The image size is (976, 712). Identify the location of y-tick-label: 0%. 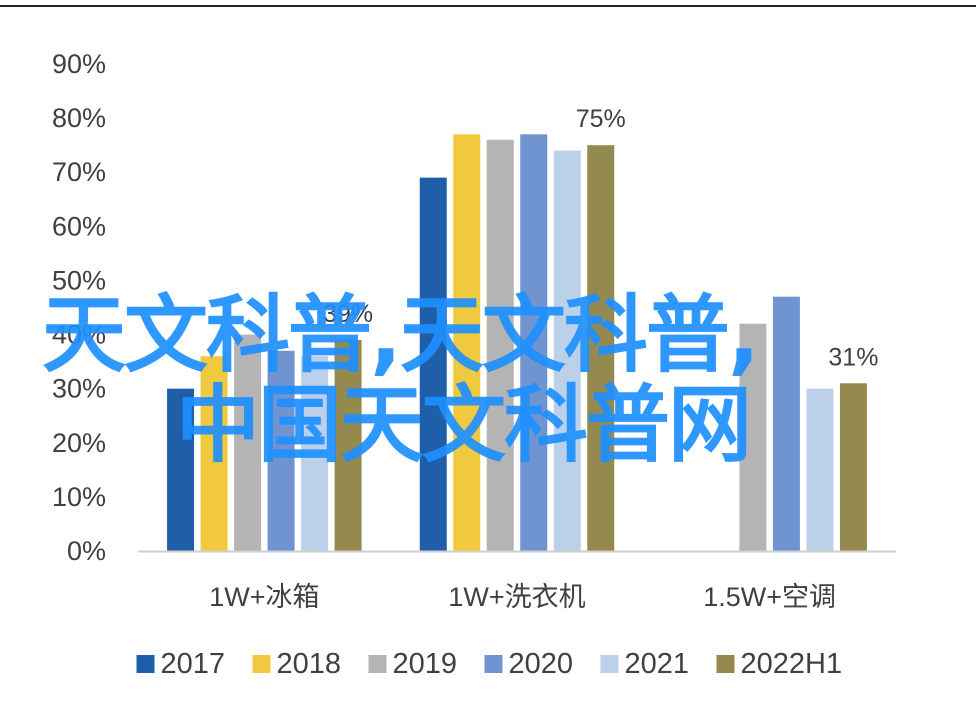
(86, 551).